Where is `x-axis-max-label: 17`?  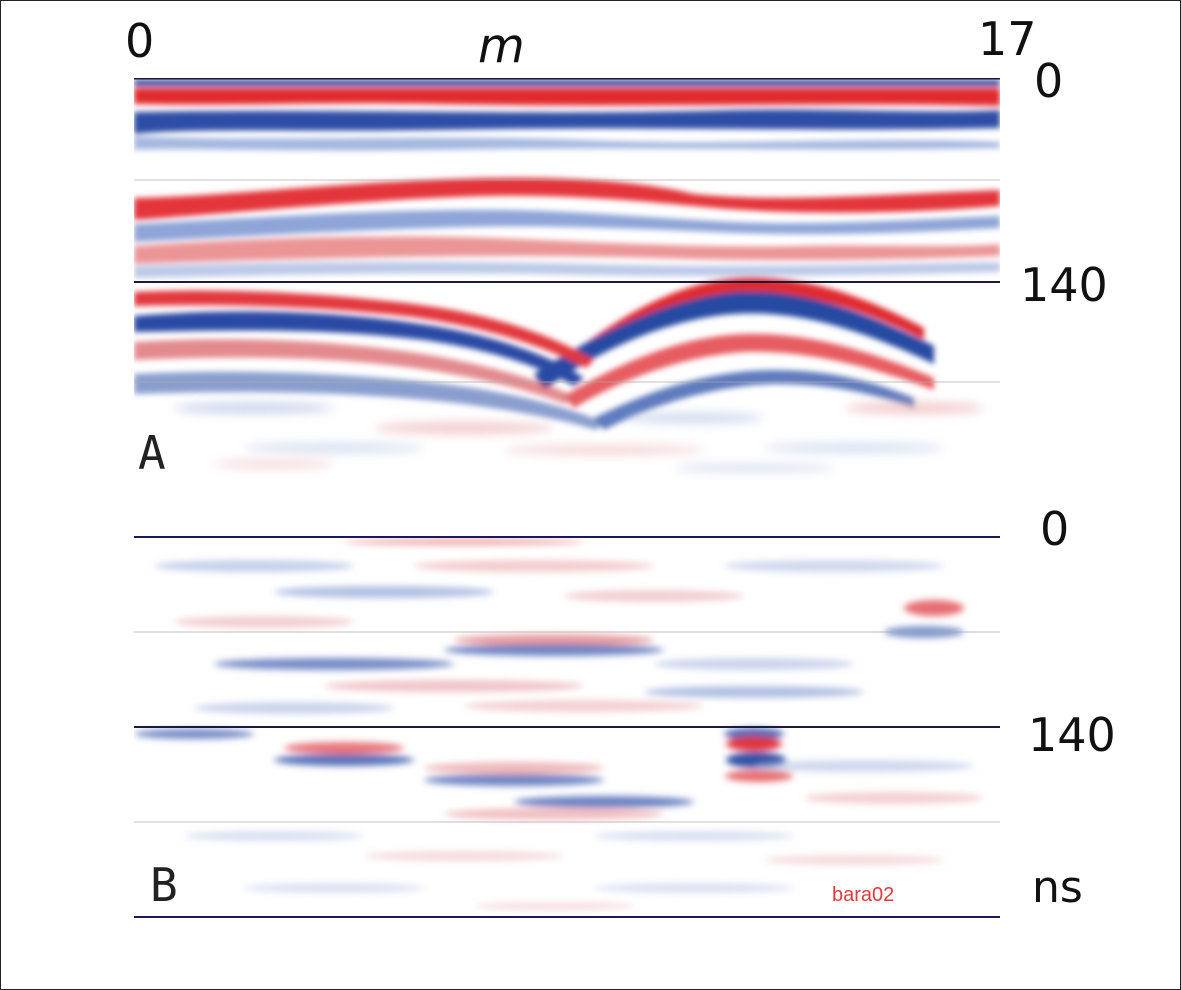 x-axis-max-label: 17 is located at coordinates (1007, 39).